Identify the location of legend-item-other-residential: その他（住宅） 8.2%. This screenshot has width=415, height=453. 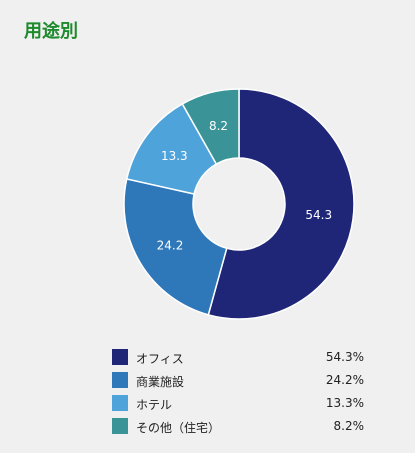
(238, 427).